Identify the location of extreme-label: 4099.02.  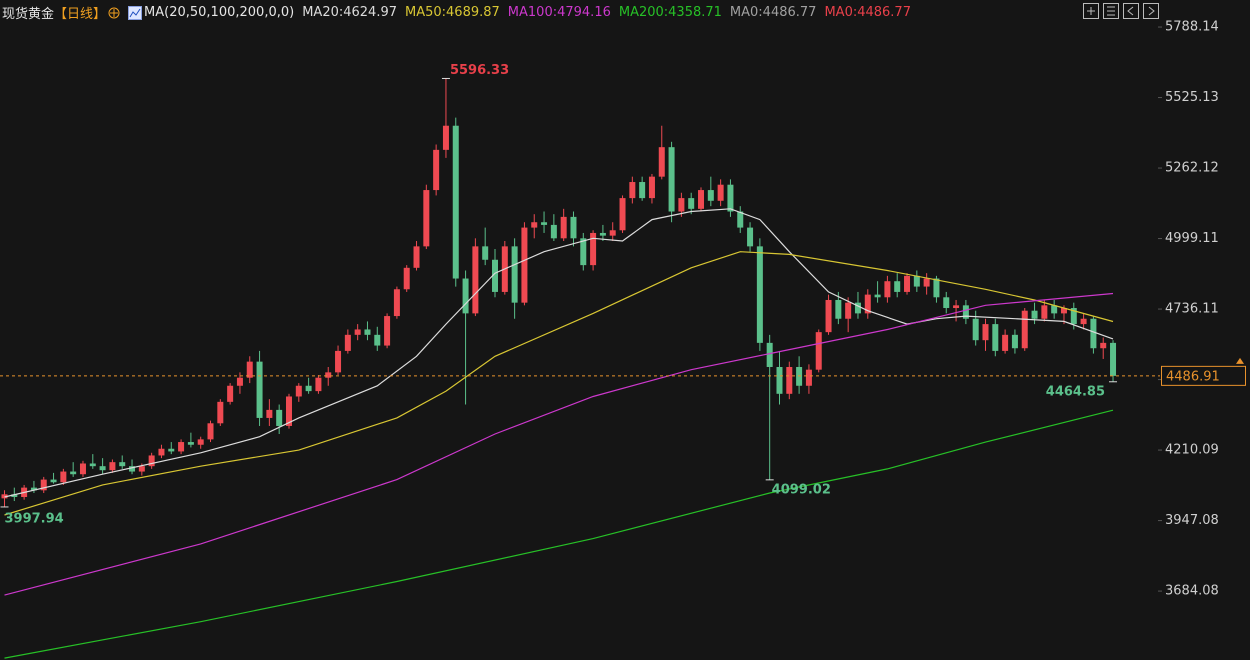
(801, 489).